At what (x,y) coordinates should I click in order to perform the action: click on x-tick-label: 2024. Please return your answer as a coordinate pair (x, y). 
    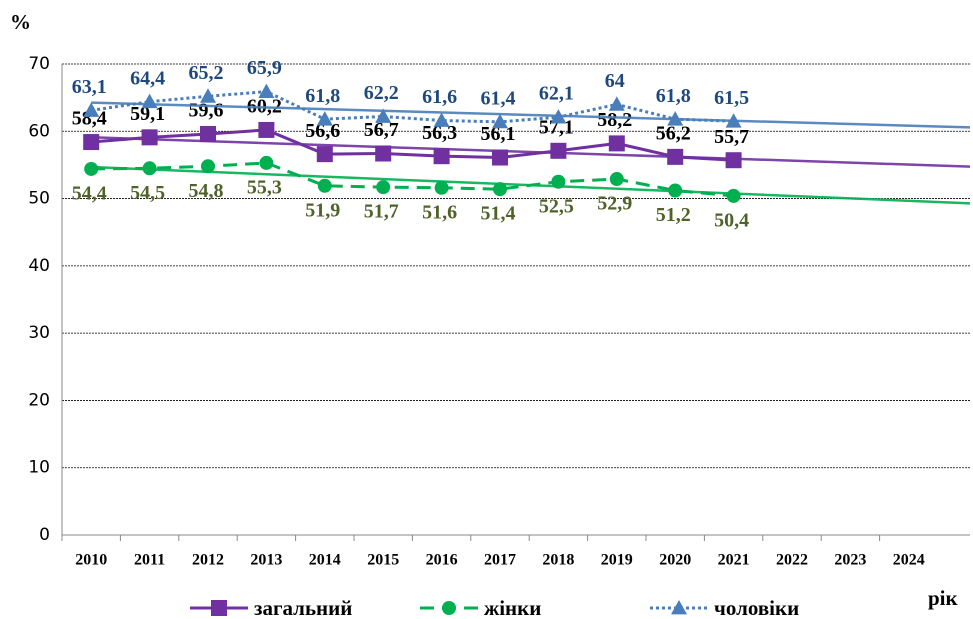
    Looking at the image, I should click on (909, 560).